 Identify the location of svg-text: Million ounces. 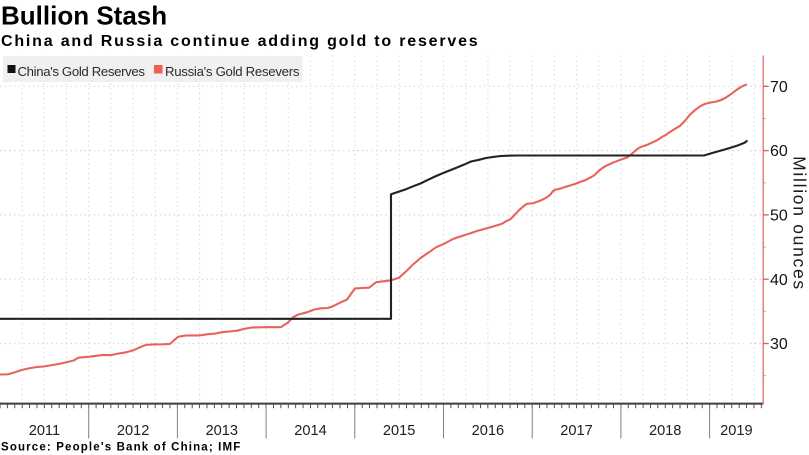
(799, 223).